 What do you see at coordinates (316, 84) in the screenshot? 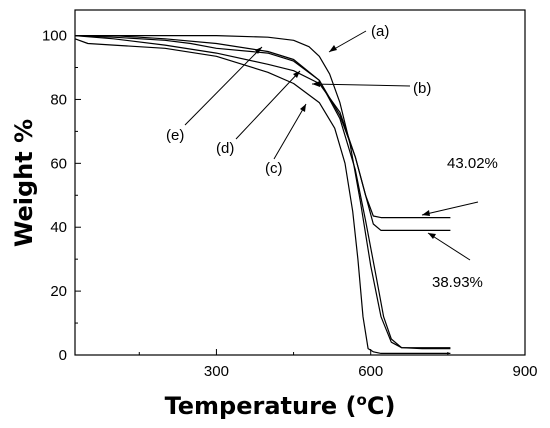
I see `arrowhead-b` at bounding box center [316, 84].